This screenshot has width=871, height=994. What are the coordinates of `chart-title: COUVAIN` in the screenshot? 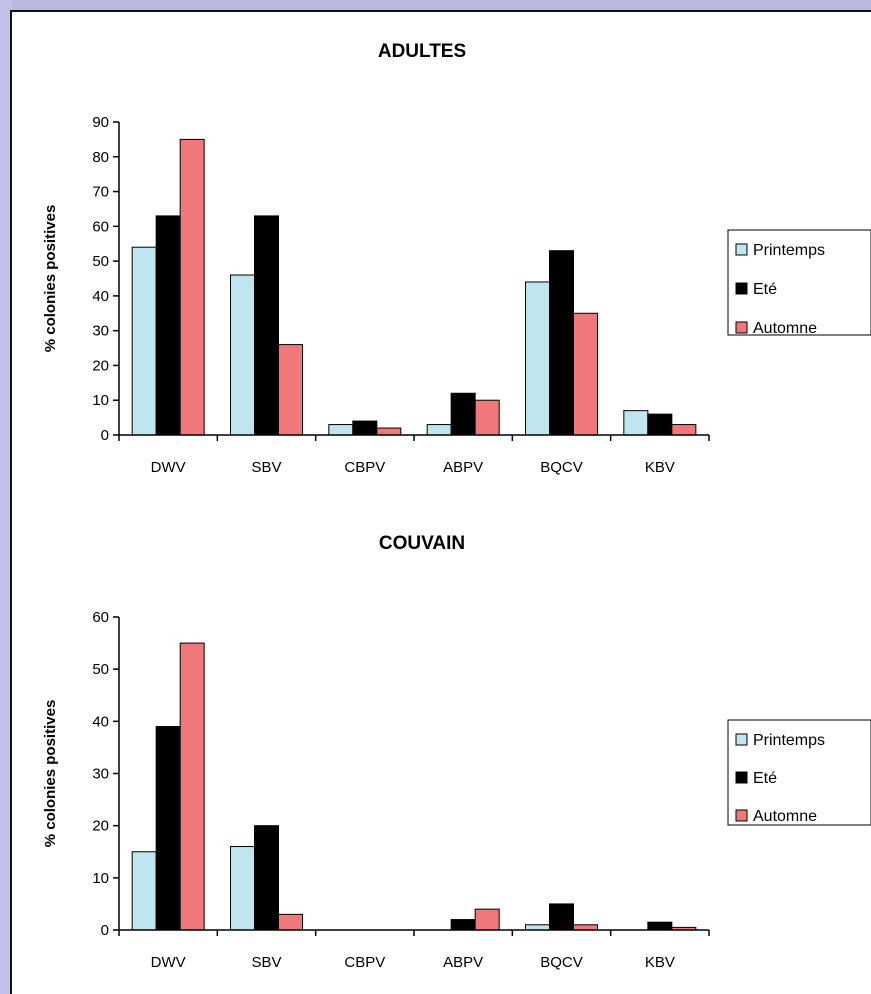 It's located at (422, 543).